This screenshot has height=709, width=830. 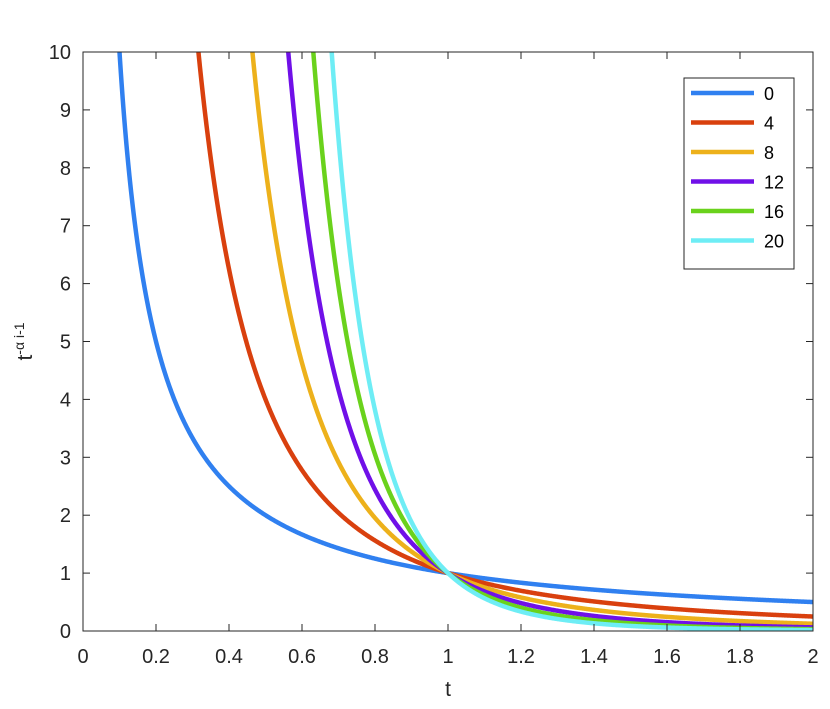 What do you see at coordinates (65, 400) in the screenshot?
I see `y-tick-label: 4` at bounding box center [65, 400].